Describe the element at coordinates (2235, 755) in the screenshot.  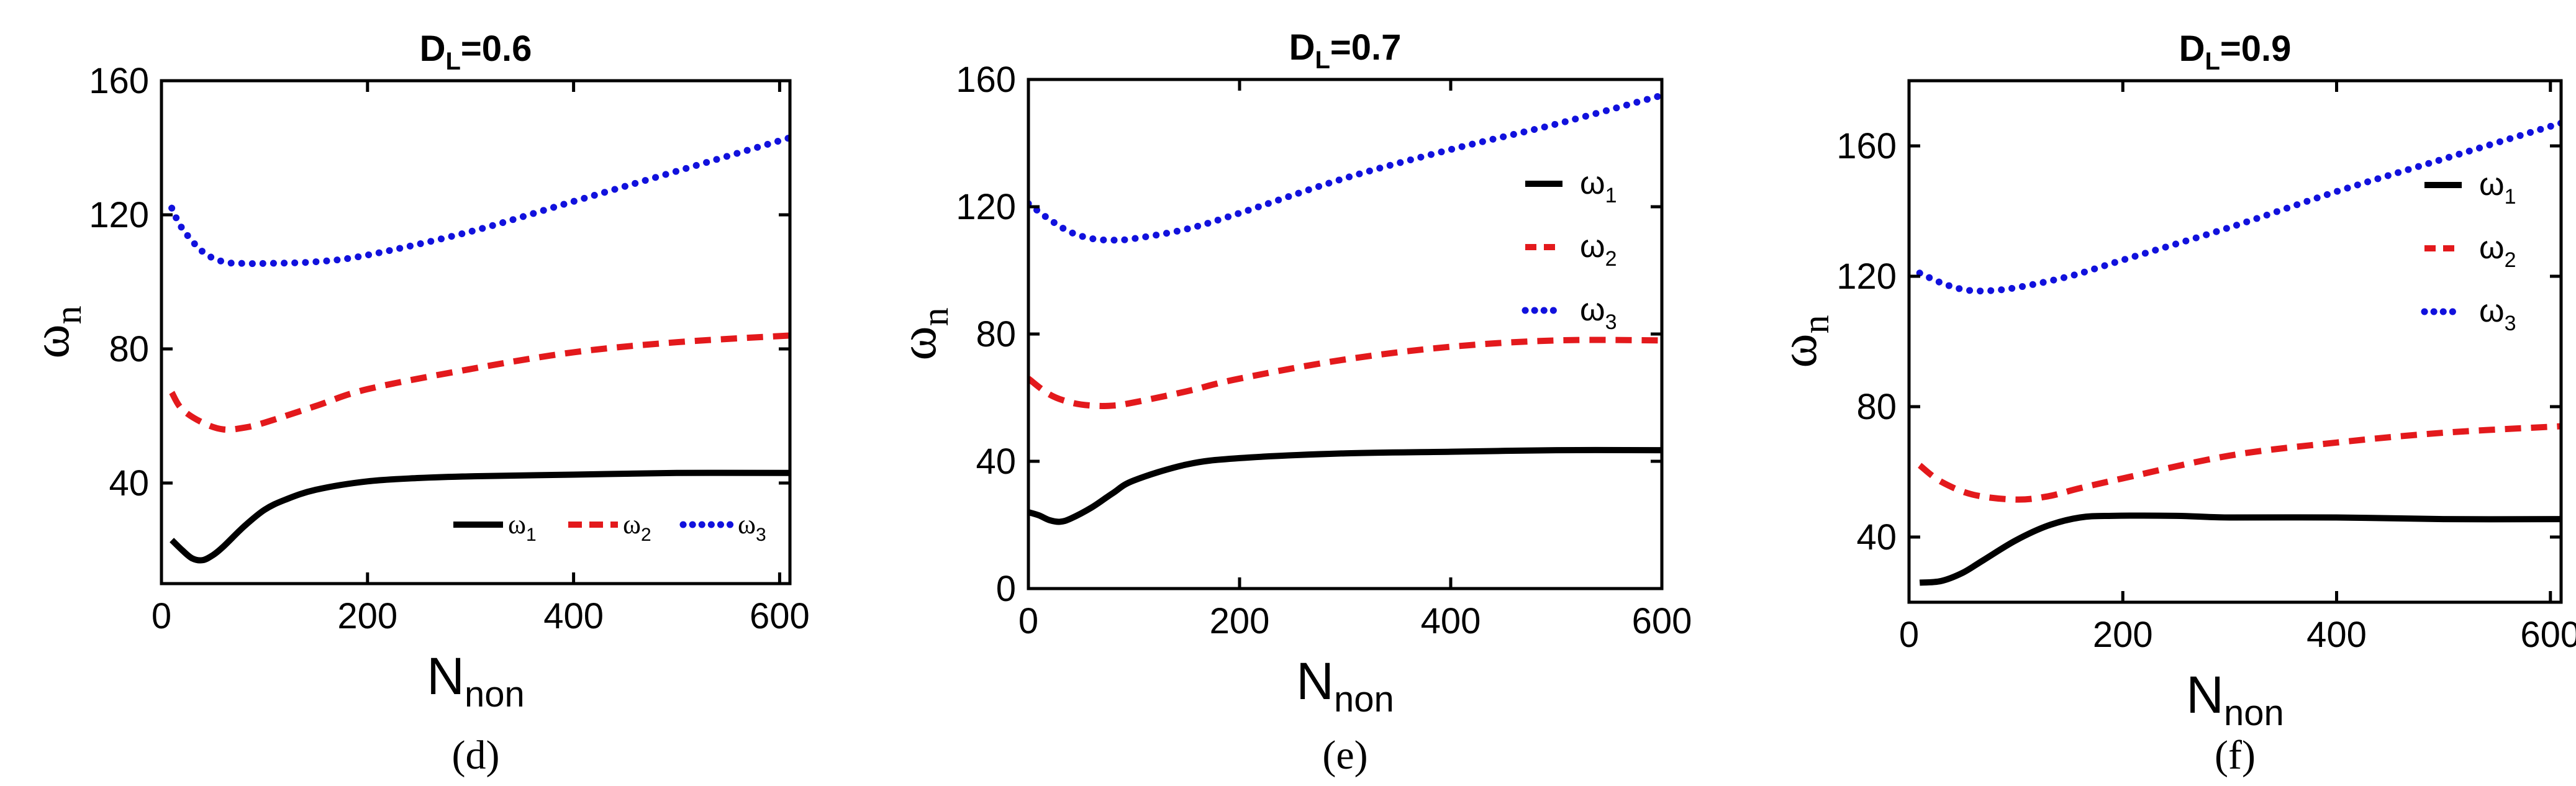
I see `panel-label: (f)` at that location.